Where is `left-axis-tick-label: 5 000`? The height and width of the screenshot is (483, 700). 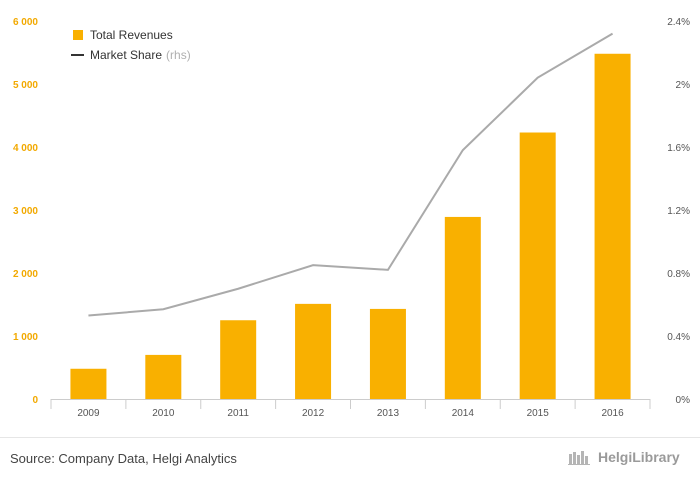 left-axis-tick-label: 5 000 is located at coordinates (25, 85).